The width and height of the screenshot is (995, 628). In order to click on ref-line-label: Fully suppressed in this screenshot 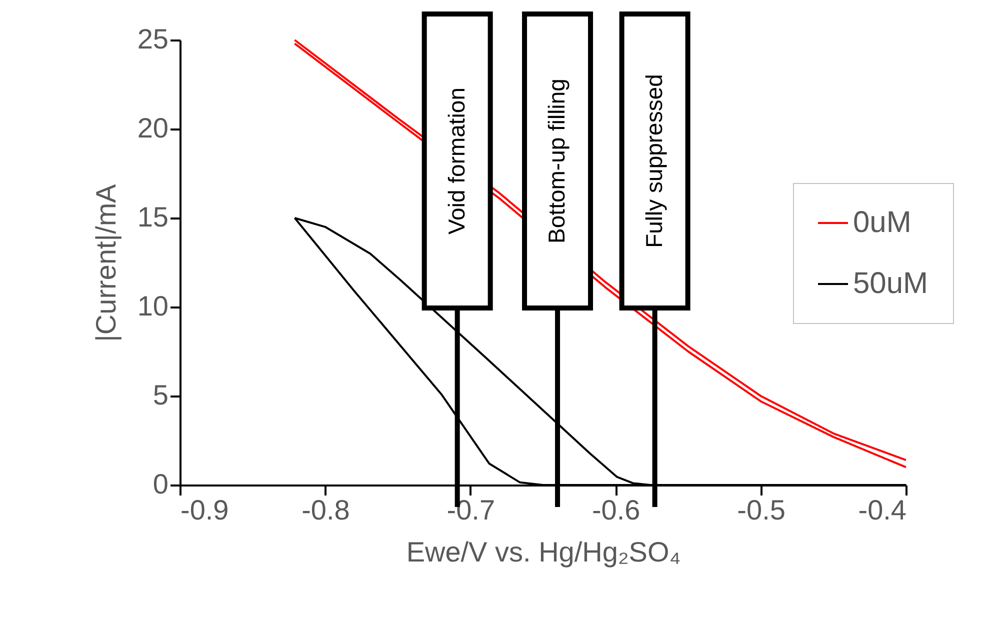, I will do `click(653, 161)`.